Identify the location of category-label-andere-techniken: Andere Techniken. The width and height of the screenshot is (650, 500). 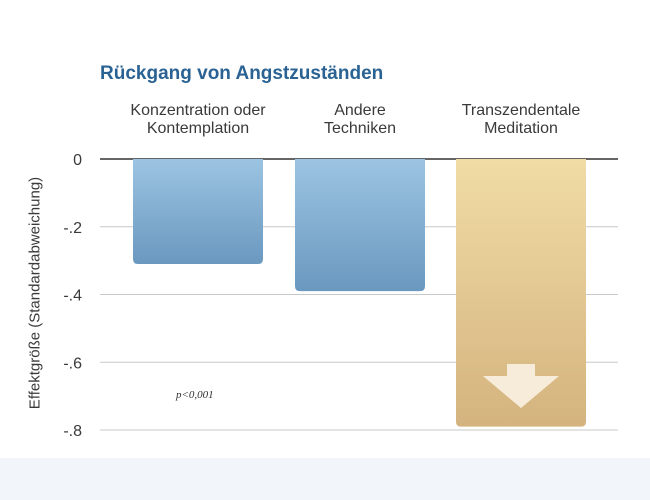
(360, 119).